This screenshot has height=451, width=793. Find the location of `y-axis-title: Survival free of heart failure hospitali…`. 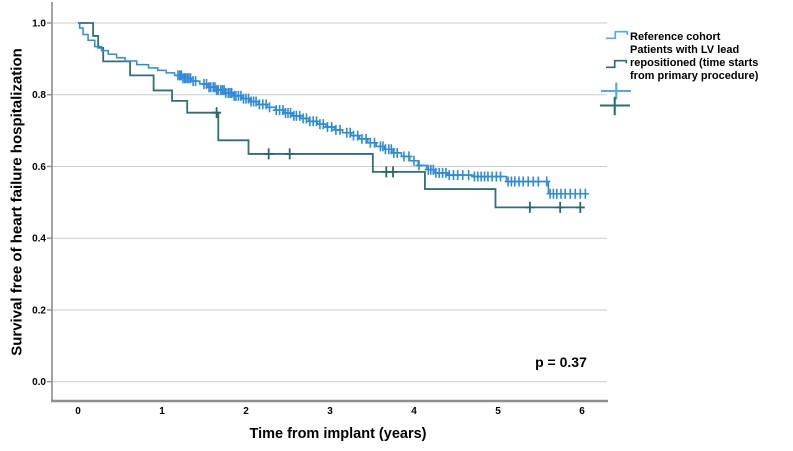

y-axis-title: Survival free of heart failure hospitali… is located at coordinates (17, 202).